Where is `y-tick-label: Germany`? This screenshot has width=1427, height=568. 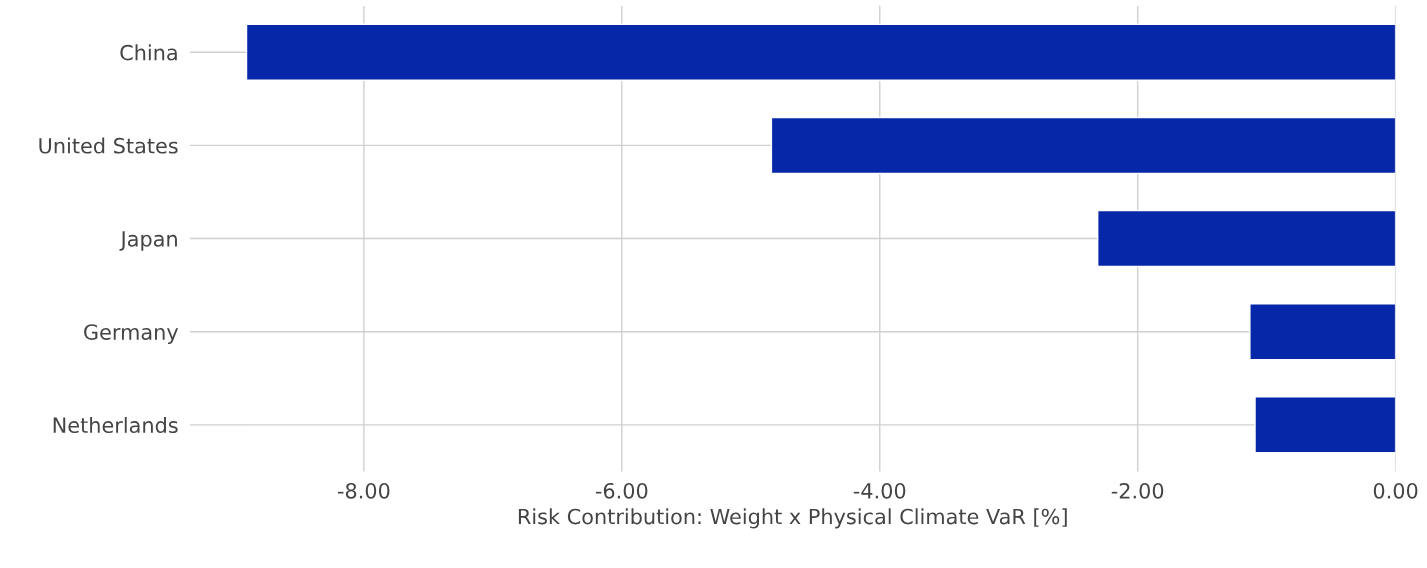 y-tick-label: Germany is located at coordinates (131, 334).